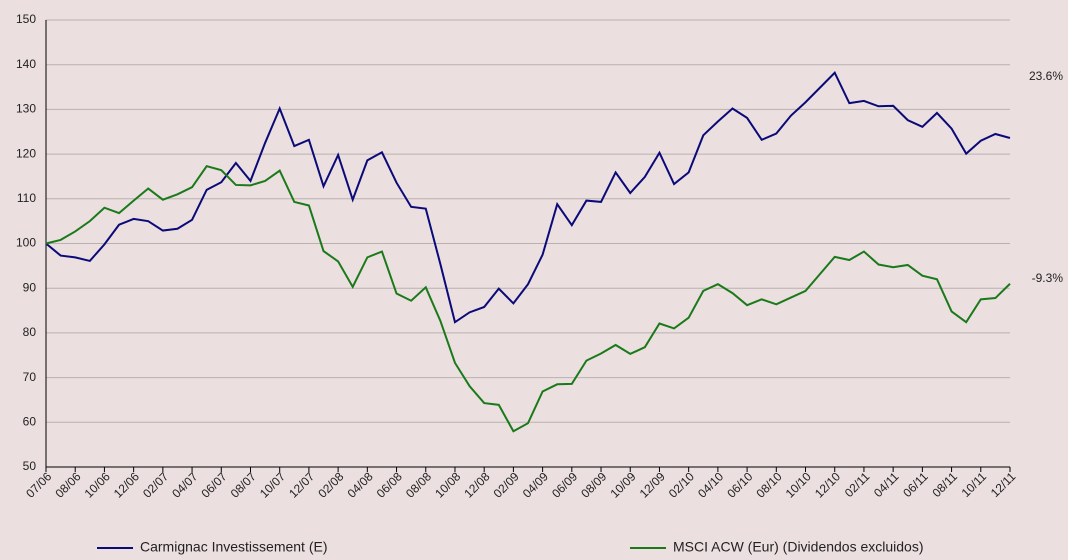  Describe the element at coordinates (30, 421) in the screenshot. I see `y-tick-label: 60` at that location.